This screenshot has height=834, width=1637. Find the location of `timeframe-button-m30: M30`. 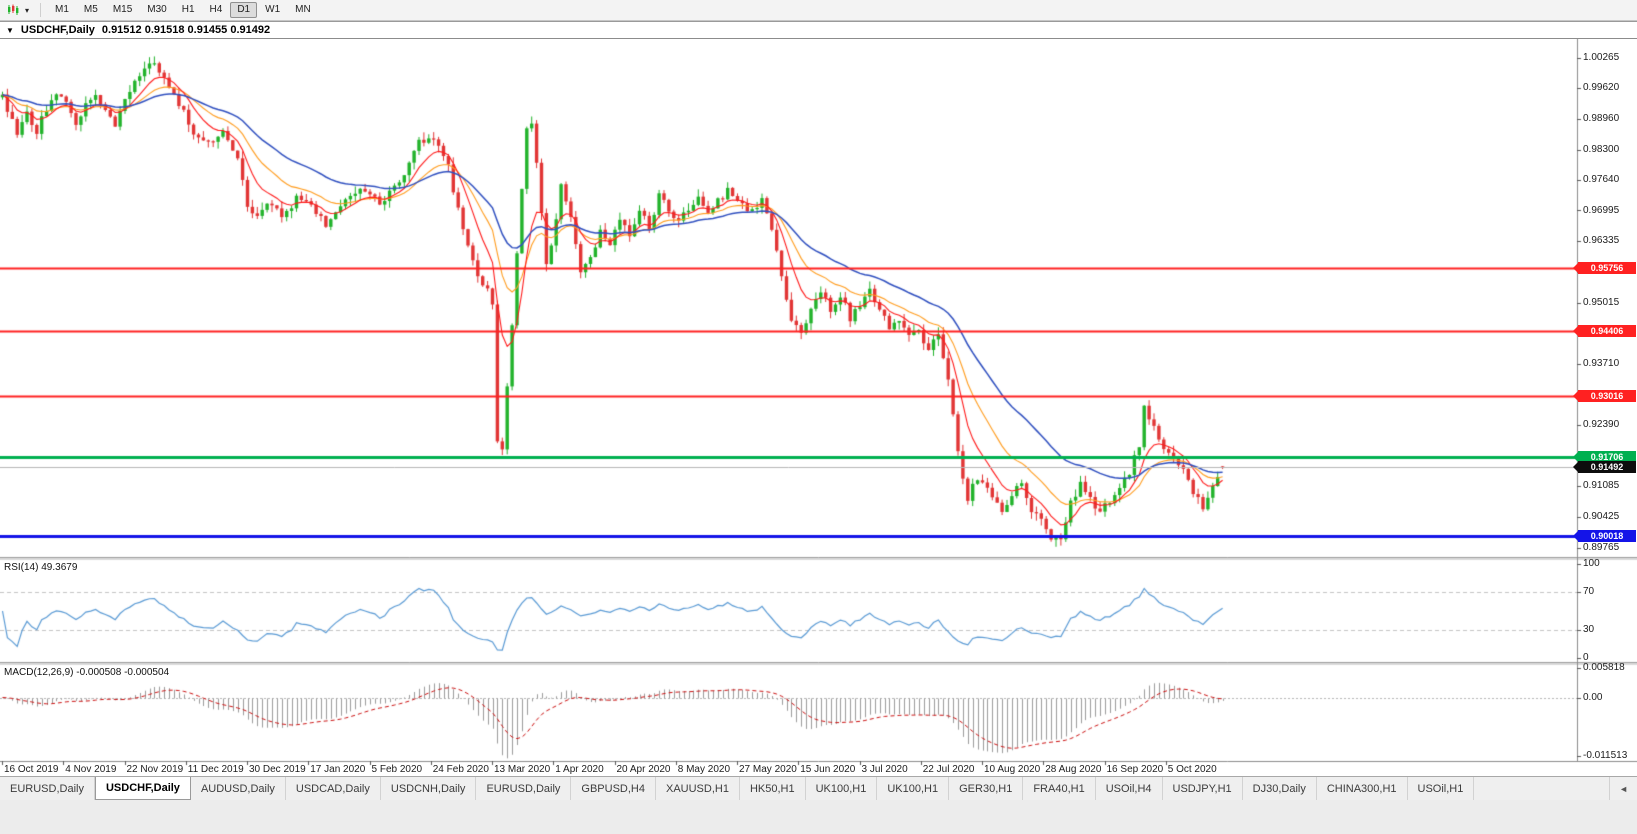

timeframe-button-m30: M30 is located at coordinates (157, 9).